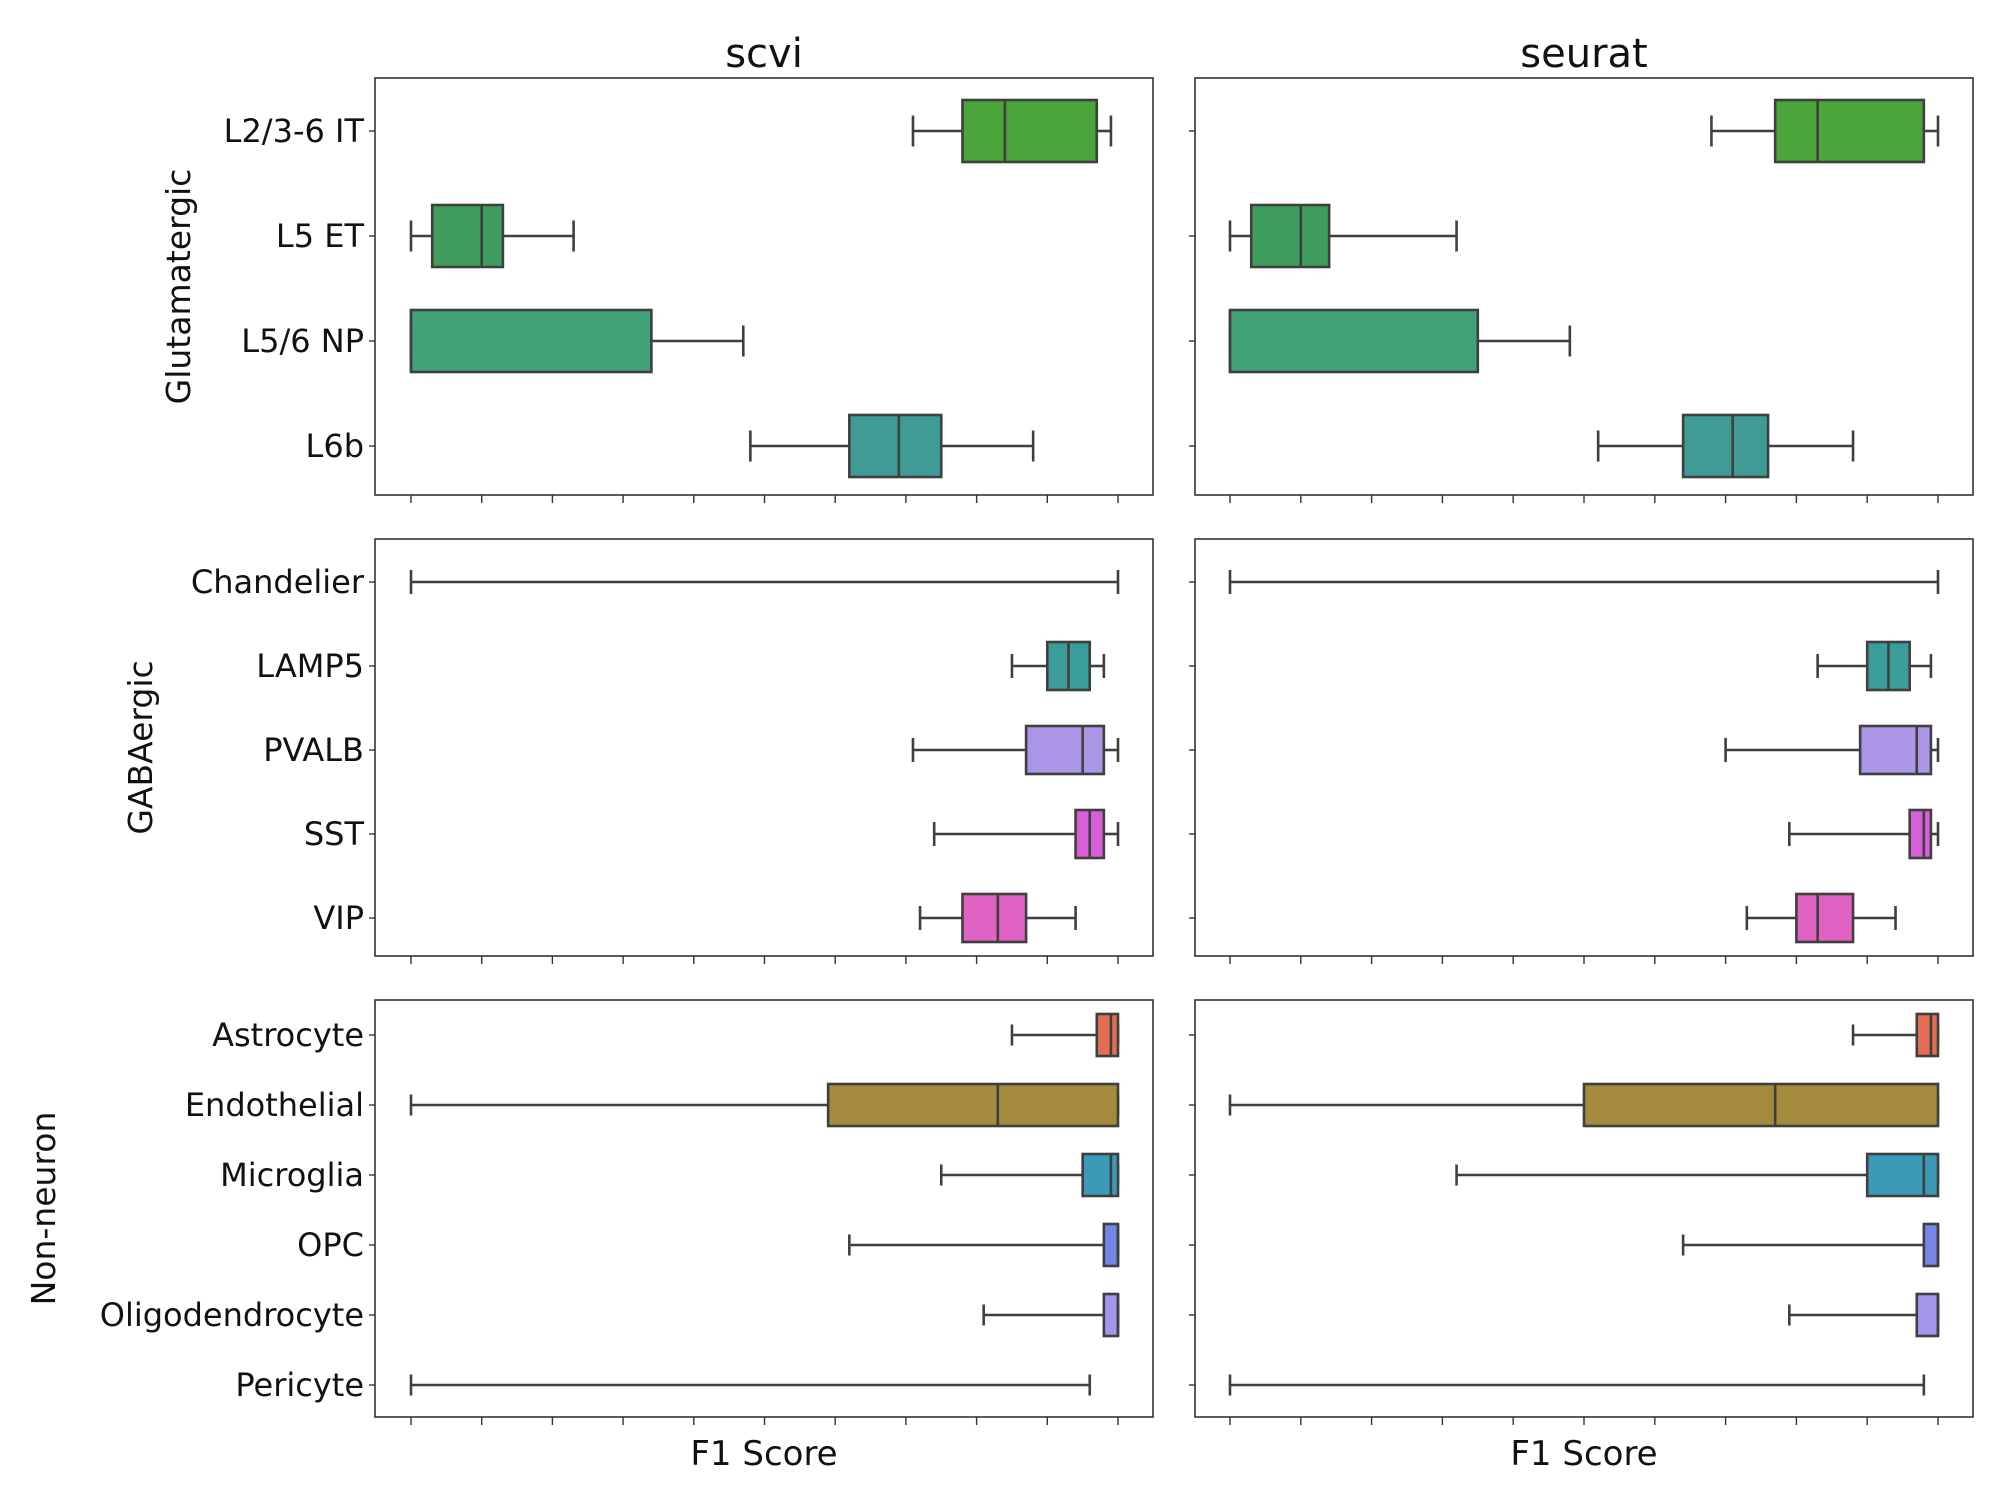 The height and width of the screenshot is (1500, 2000). What do you see at coordinates (691, 750) in the screenshot?
I see `box-scvi-pvalb: PVALB` at bounding box center [691, 750].